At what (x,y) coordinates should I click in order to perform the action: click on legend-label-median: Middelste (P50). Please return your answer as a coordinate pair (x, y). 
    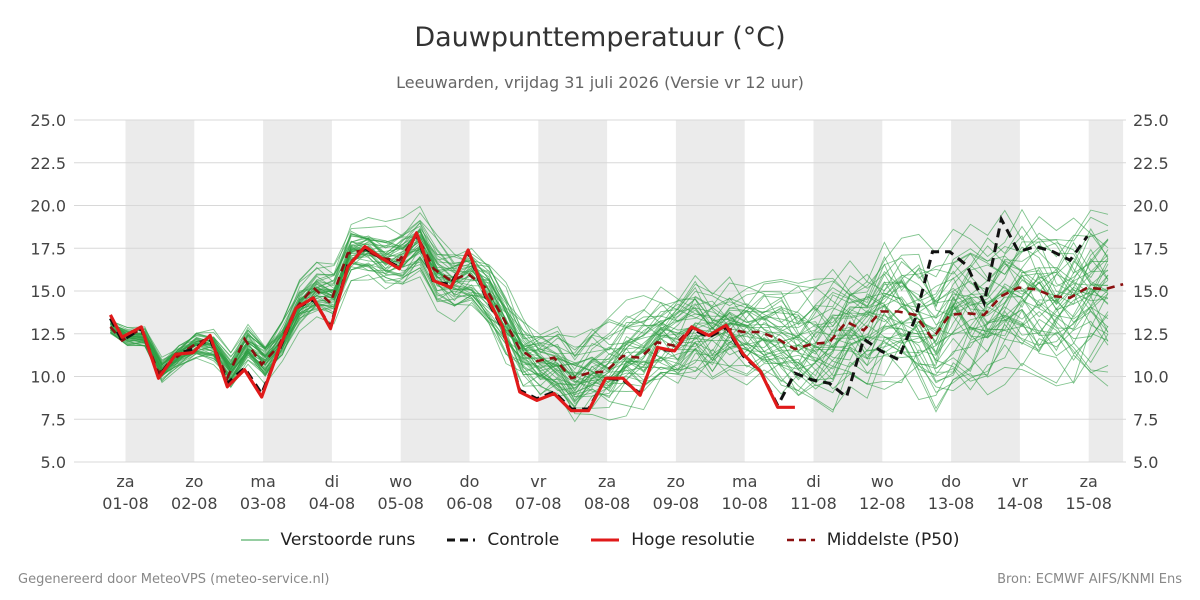
    Looking at the image, I should click on (893, 540).